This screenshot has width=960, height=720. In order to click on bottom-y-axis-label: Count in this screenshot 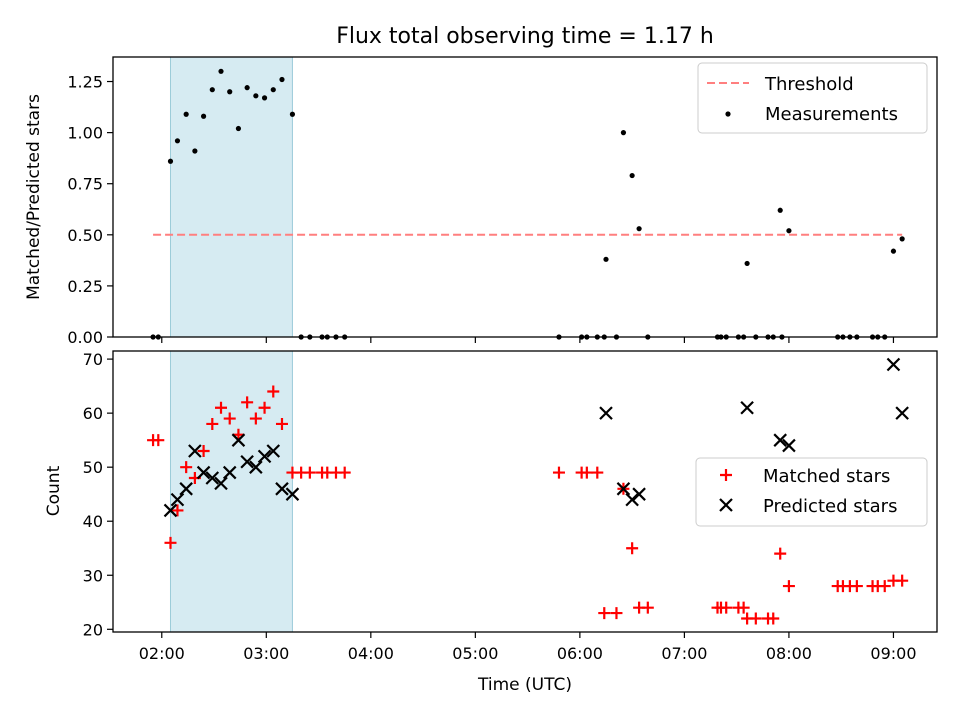, I will do `click(54, 490)`.